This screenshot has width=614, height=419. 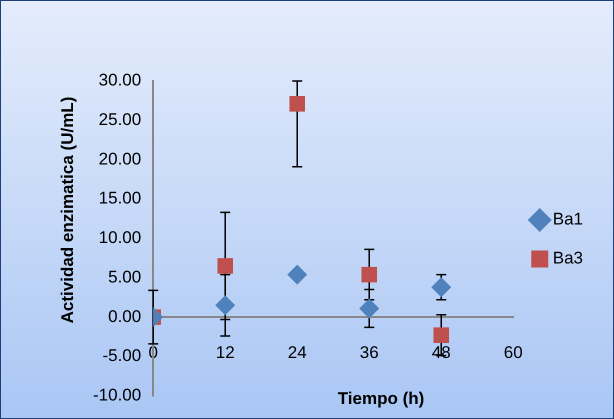 I want to click on y-tick-label: 20.00, so click(x=120, y=158).